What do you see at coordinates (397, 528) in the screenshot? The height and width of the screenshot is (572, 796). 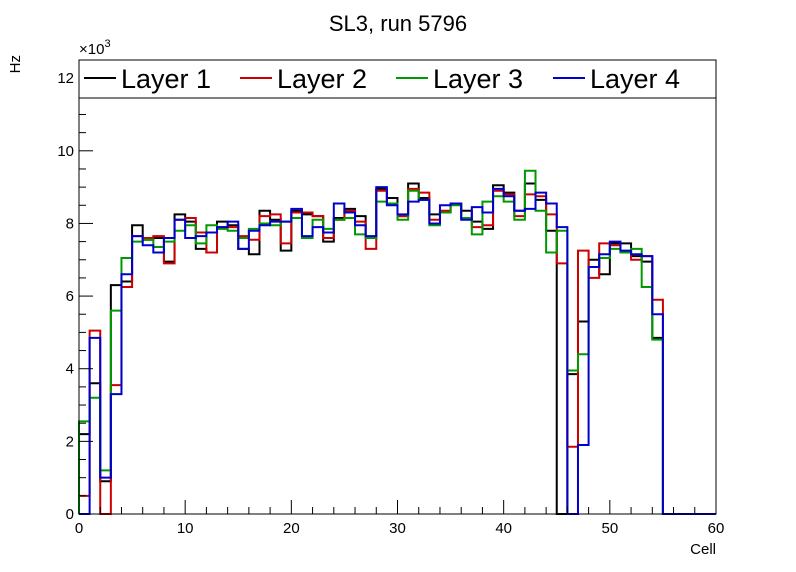 I see `x-tick-label: 30` at bounding box center [397, 528].